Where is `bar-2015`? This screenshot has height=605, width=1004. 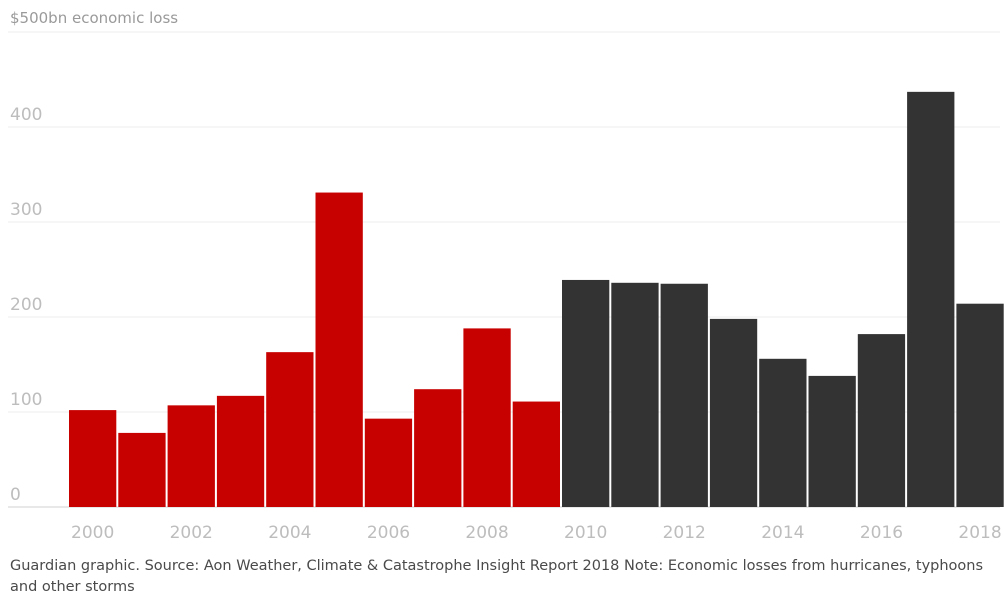
bar-2015 is located at coordinates (832, 441).